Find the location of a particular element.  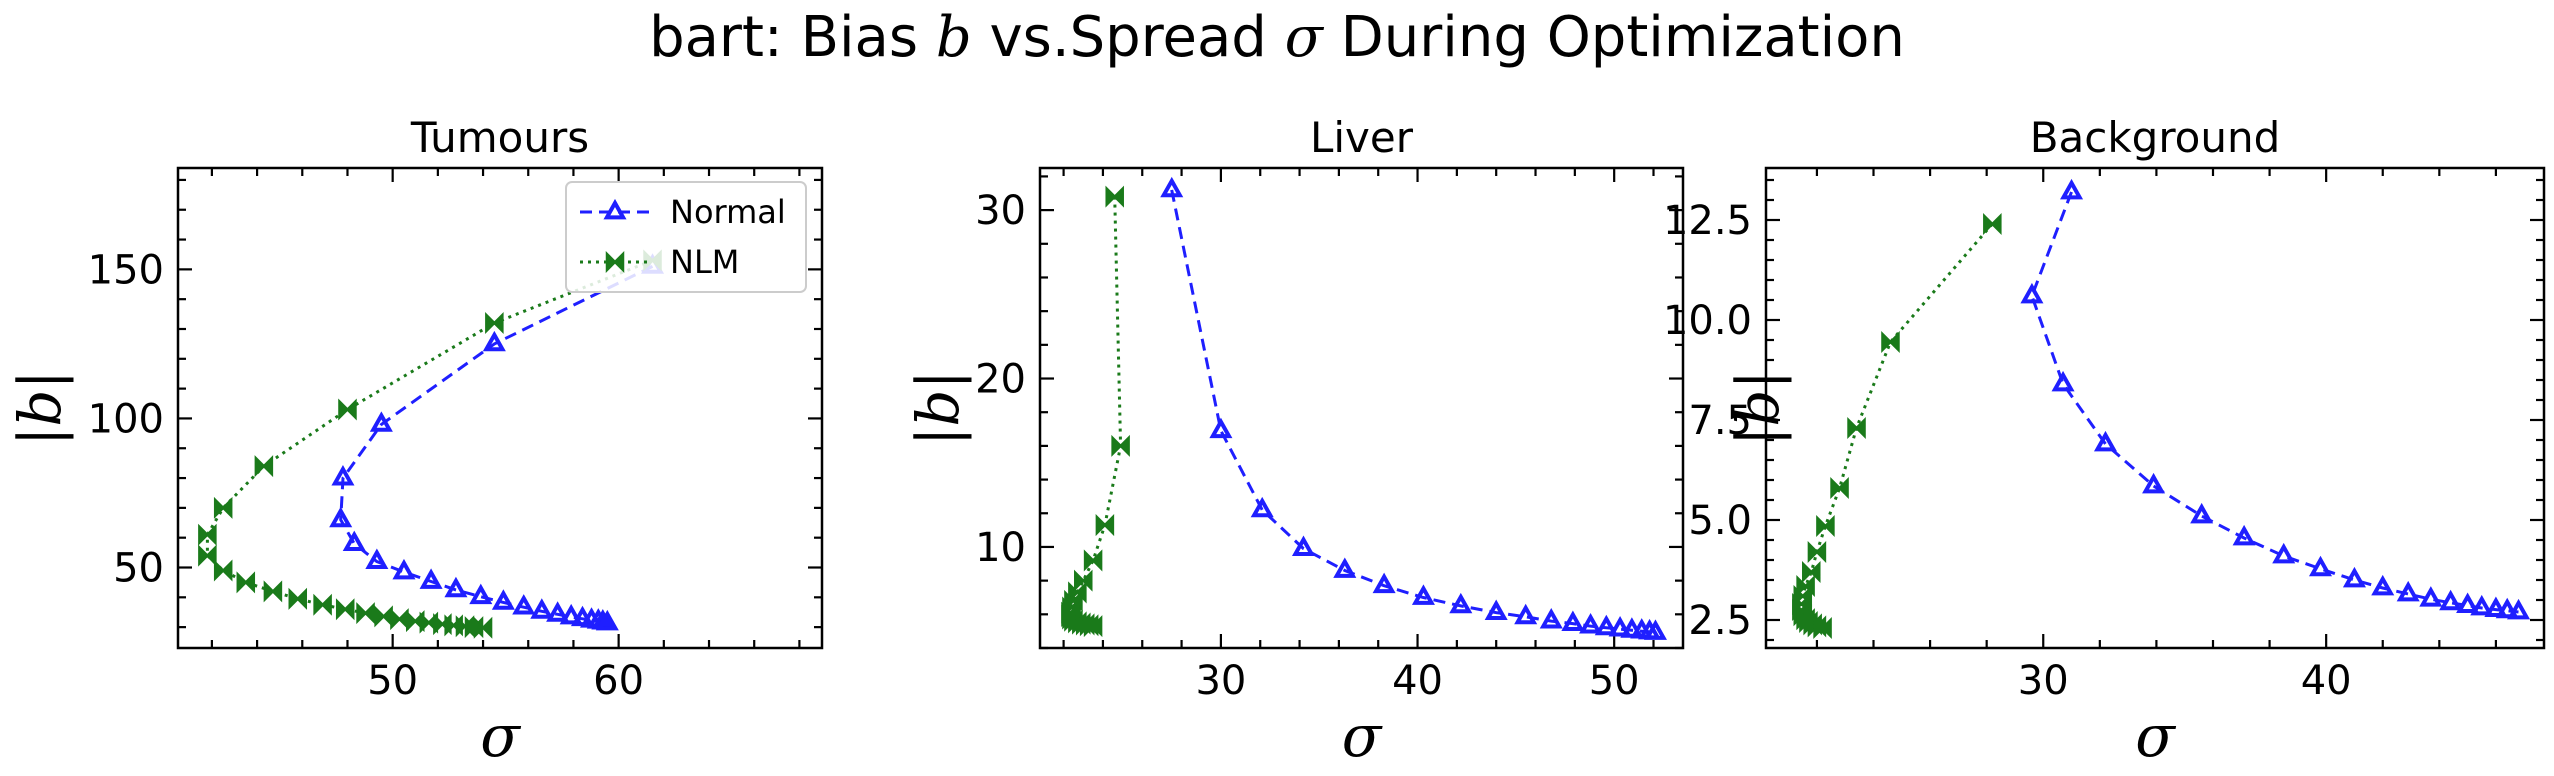

y-tick-label: 20 is located at coordinates (1000, 380).